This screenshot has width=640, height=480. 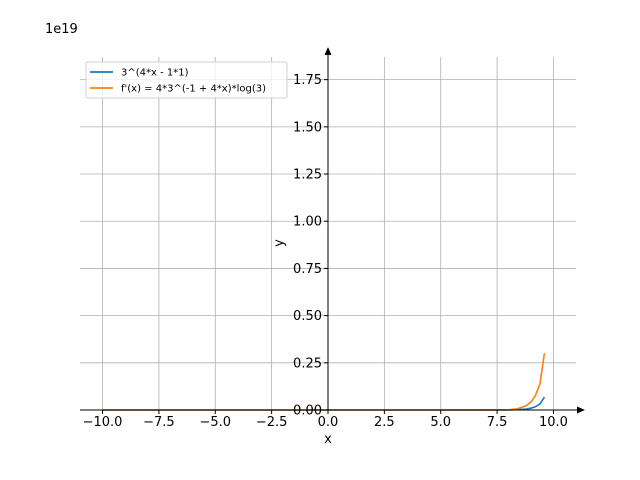 I want to click on y-tick-label-5: 1.25, so click(x=307, y=175).